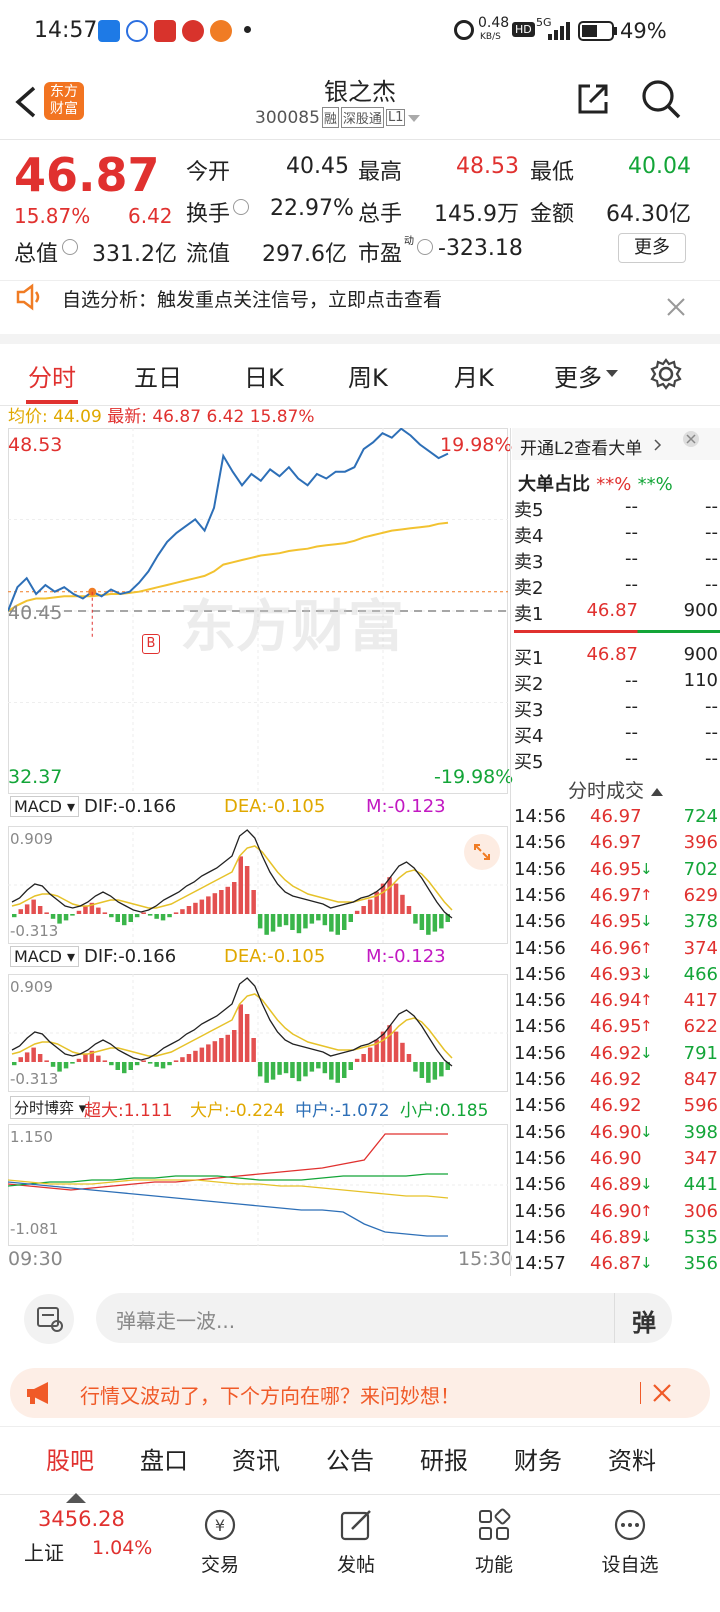 This screenshot has height=1612, width=720. Describe the element at coordinates (384, 1318) in the screenshot. I see `comment-input: 弹幕走一波... 弹` at that location.